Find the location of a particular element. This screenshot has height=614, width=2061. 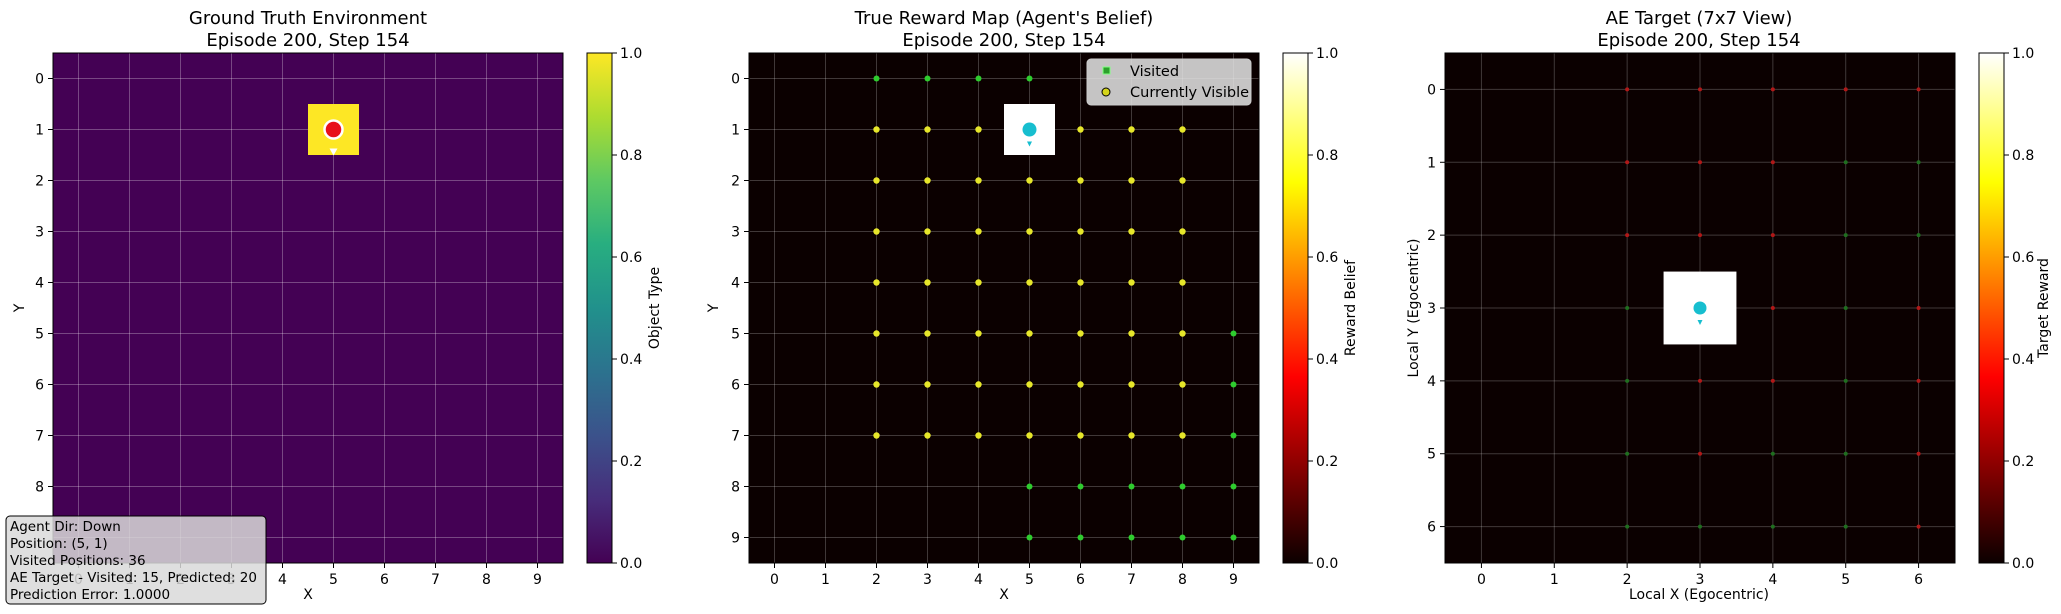

panel2-agent-marker is located at coordinates (1029, 134).